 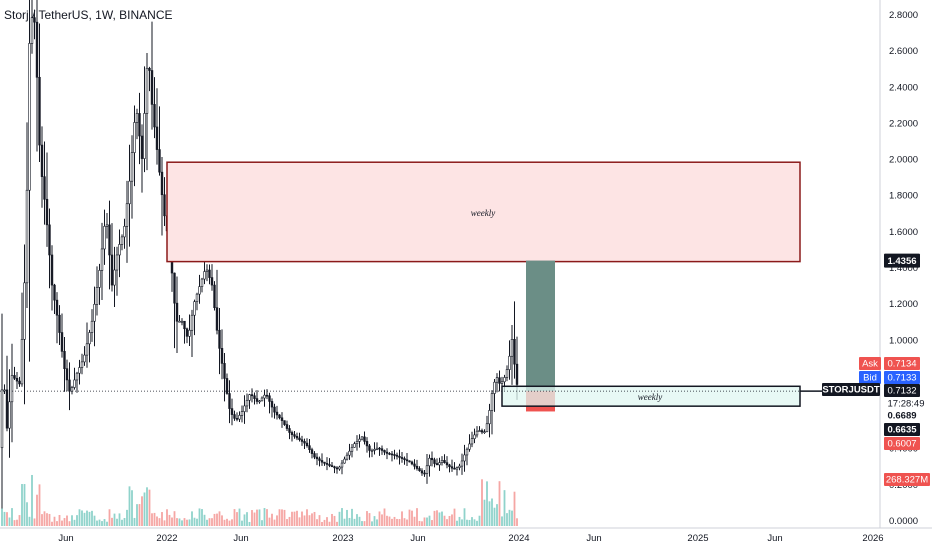 What do you see at coordinates (483, 212) in the screenshot?
I see `supply-zone` at bounding box center [483, 212].